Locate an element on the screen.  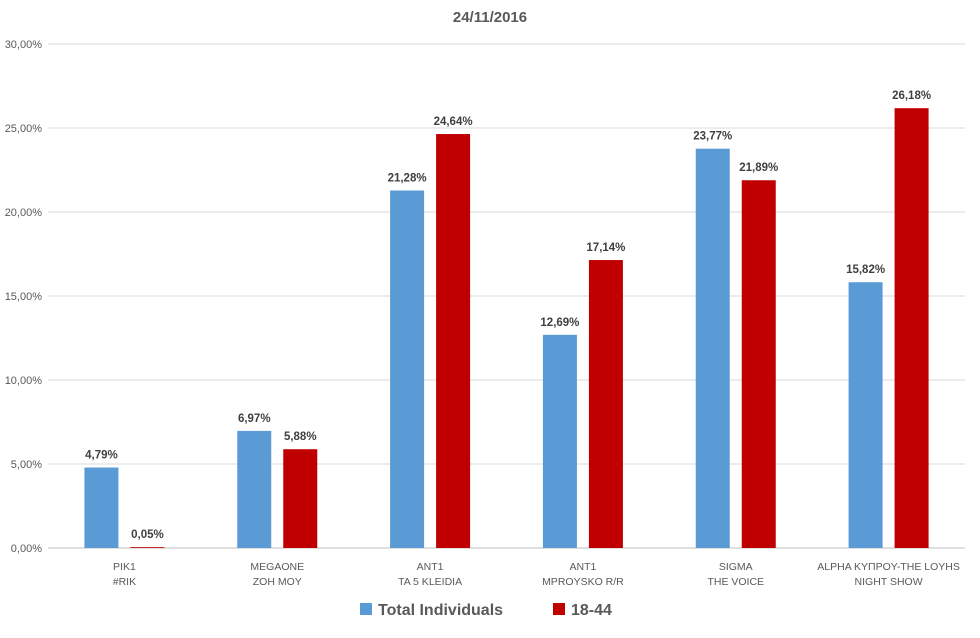
y-tick-label: 20,00% is located at coordinates (24, 213).